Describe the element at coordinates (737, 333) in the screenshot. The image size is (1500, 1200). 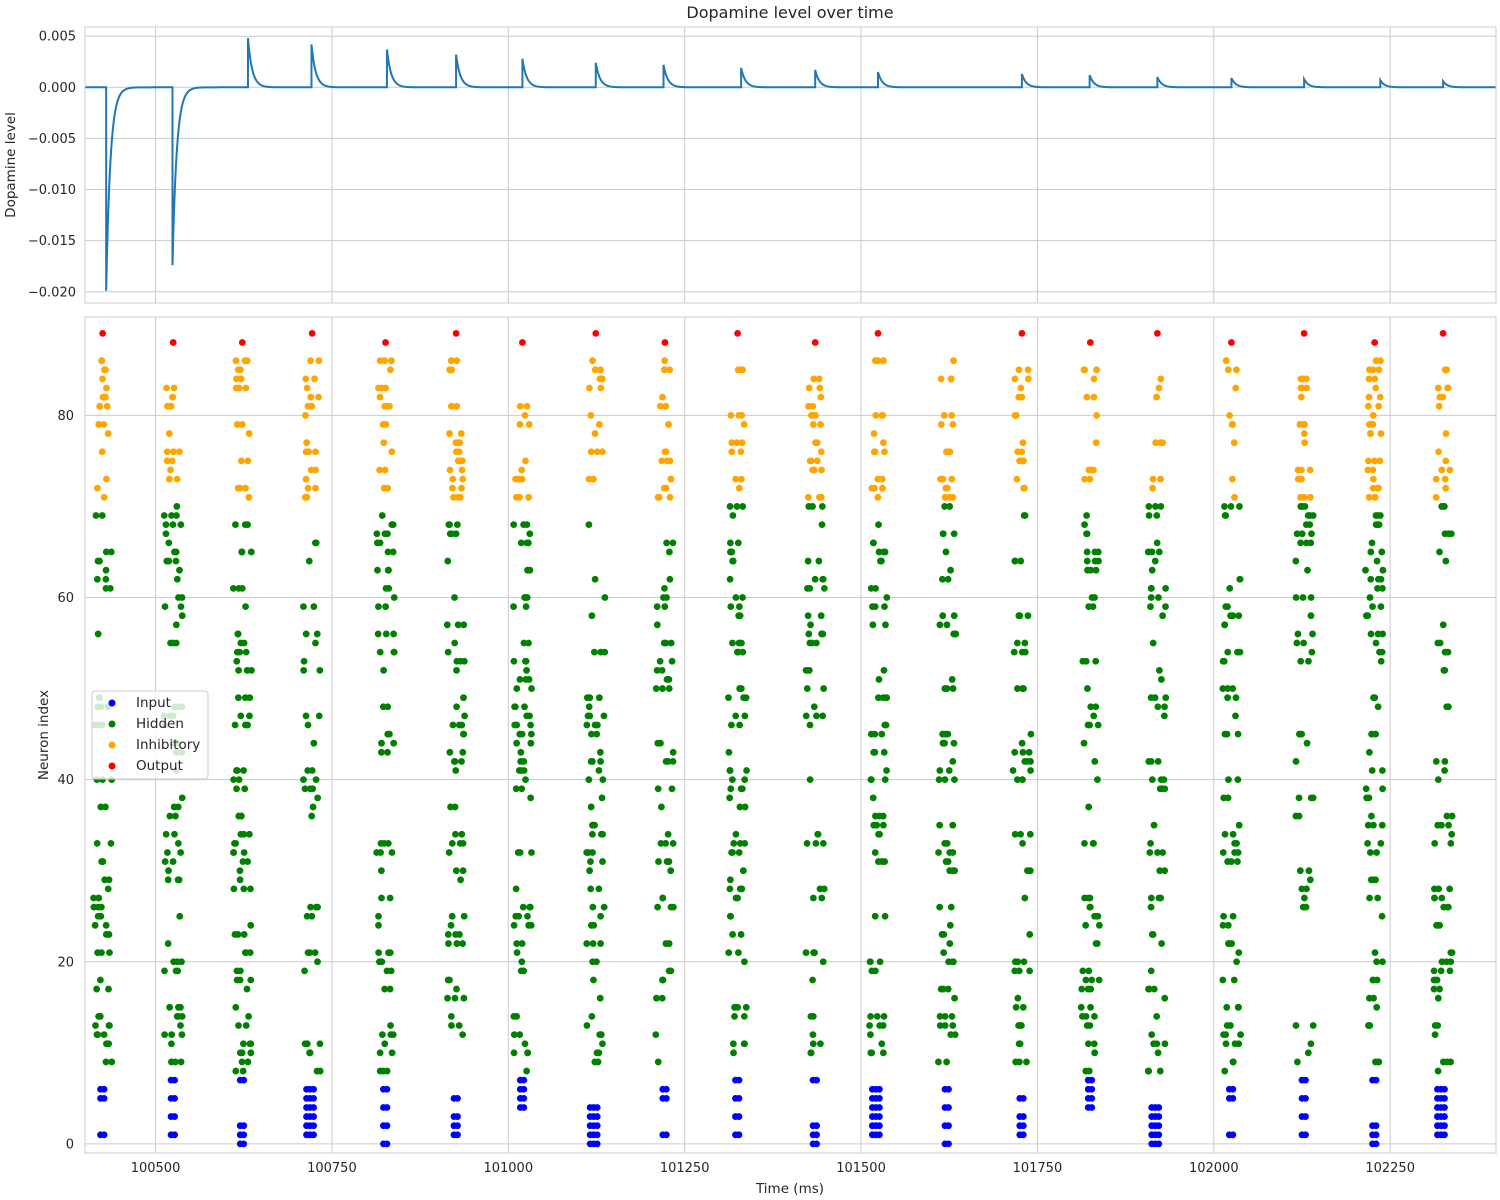
I see `output-spike` at that location.